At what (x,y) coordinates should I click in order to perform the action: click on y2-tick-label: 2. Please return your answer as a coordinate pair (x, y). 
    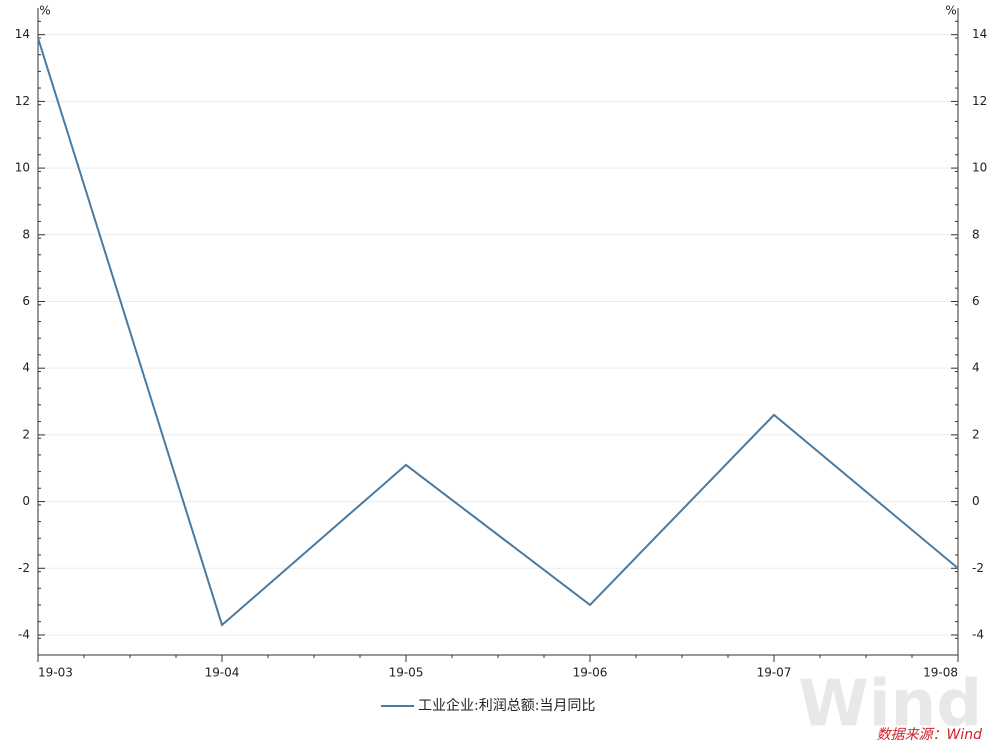
    Looking at the image, I should click on (976, 434).